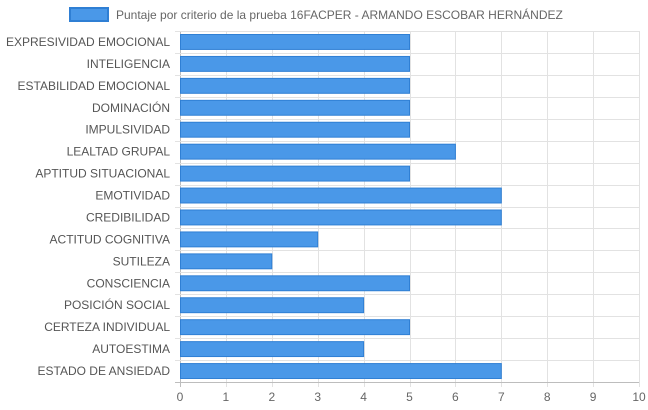  Describe the element at coordinates (128, 217) in the screenshot. I see `category-label: CREDIBILIDAD` at that location.